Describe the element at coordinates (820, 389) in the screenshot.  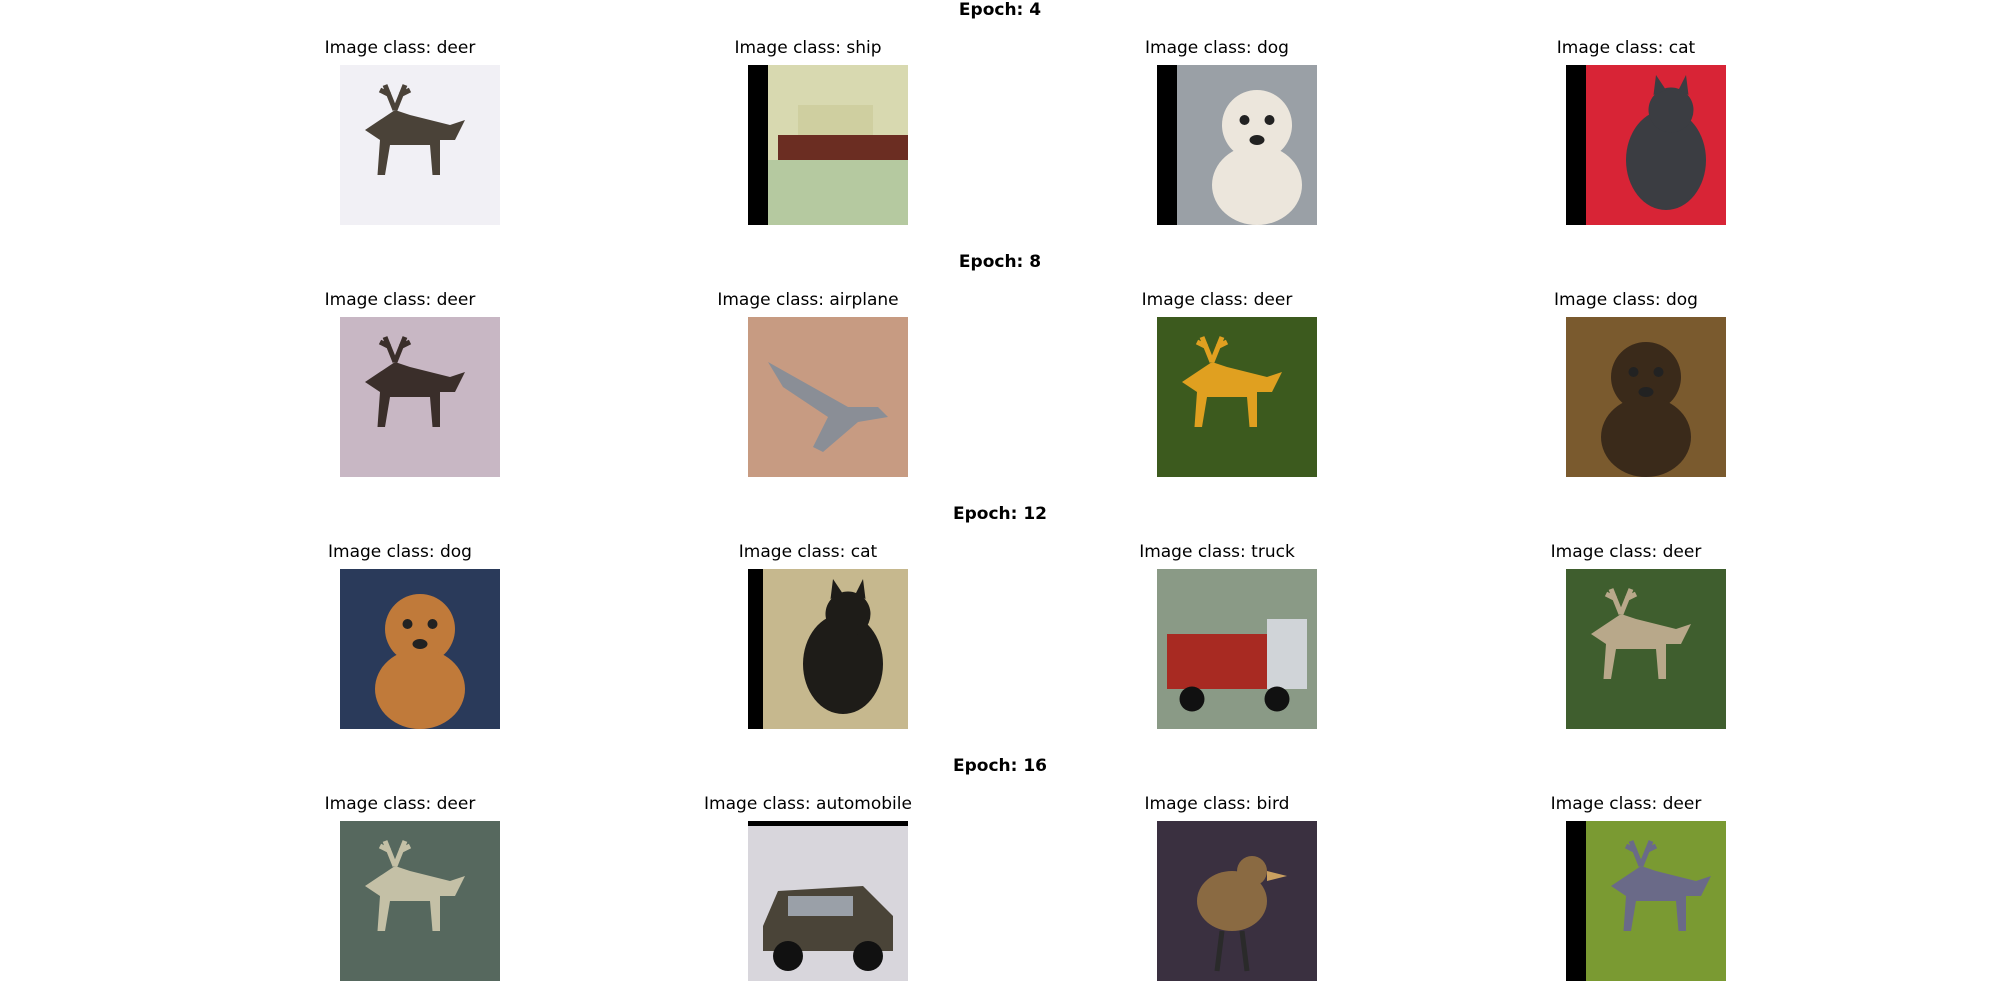
I see `airplane-silhouette-icon` at that location.